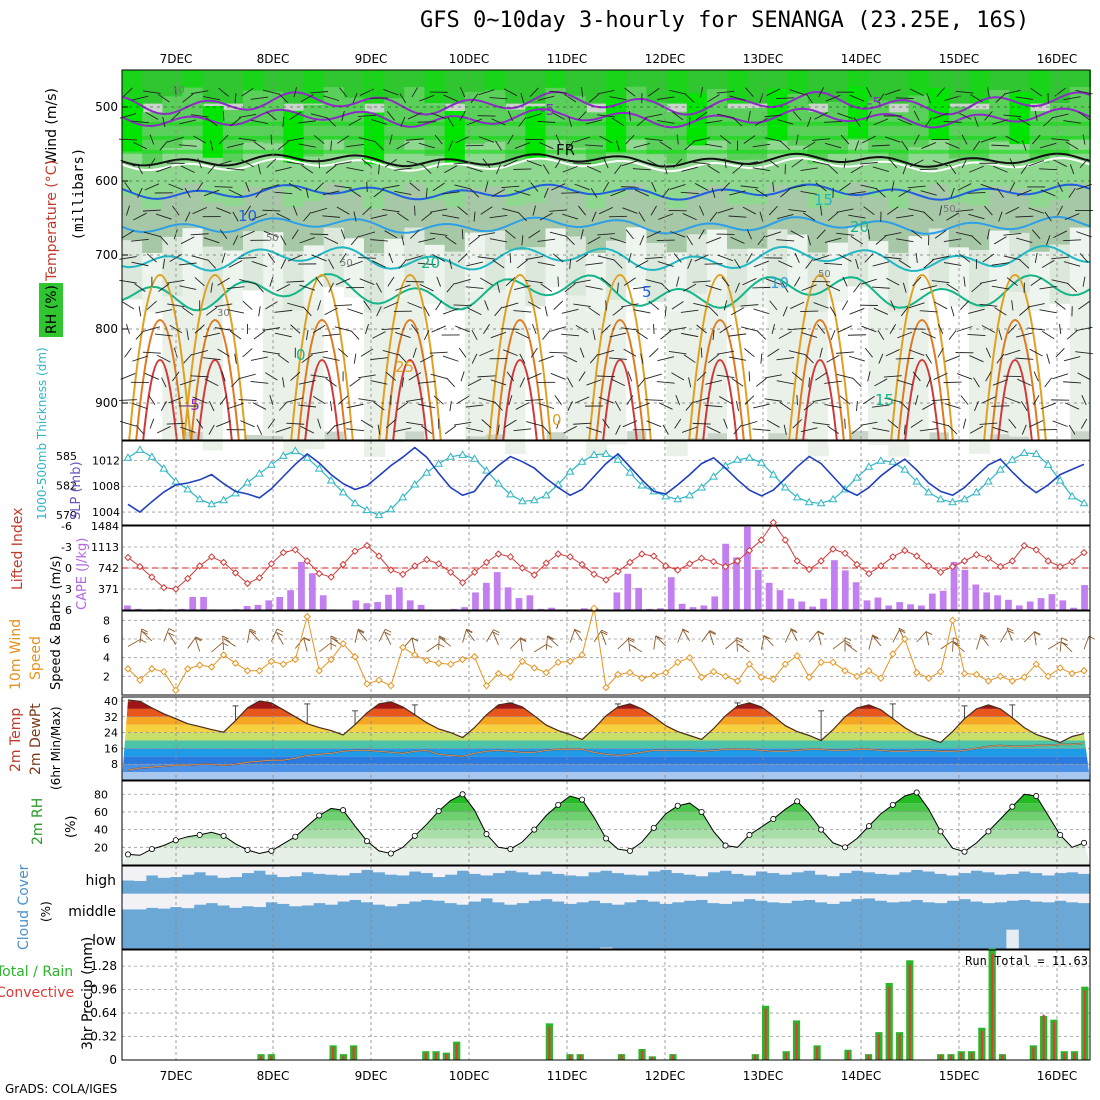 The height and width of the screenshot is (1100, 1100). What do you see at coordinates (223, 313) in the screenshot?
I see `rh-contour-label: 30` at bounding box center [223, 313].